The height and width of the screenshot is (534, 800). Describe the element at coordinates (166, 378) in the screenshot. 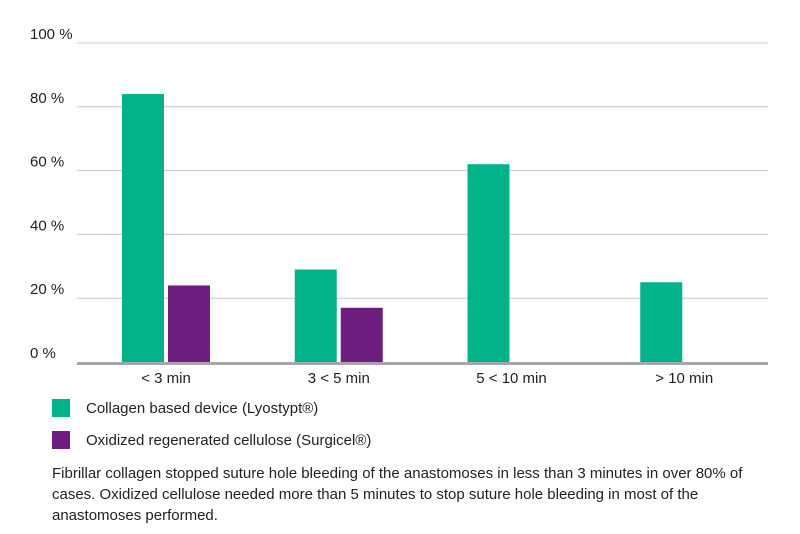

I see `x-tick-label: < 3 min` at that location.